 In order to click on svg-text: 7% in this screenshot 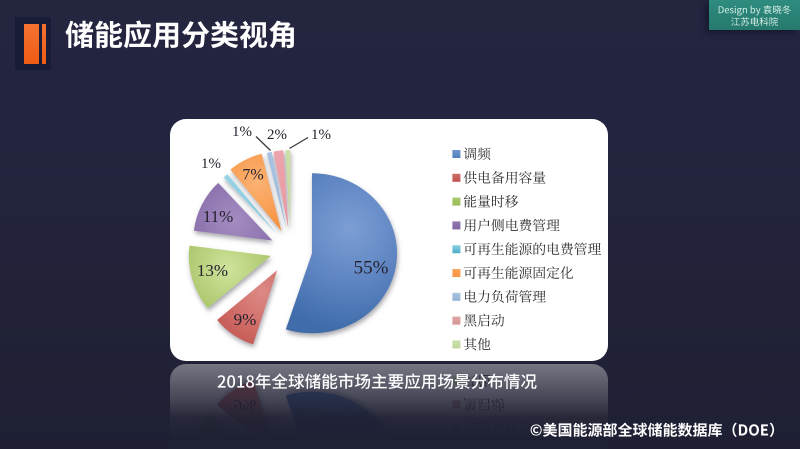, I will do `click(252, 174)`.